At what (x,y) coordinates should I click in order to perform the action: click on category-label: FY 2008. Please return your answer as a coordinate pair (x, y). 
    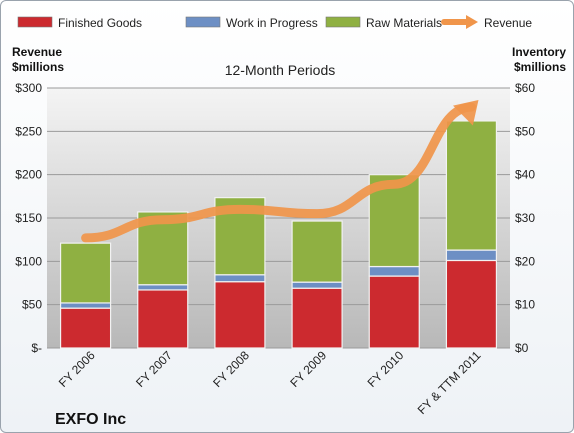
    Looking at the image, I should click on (231, 369).